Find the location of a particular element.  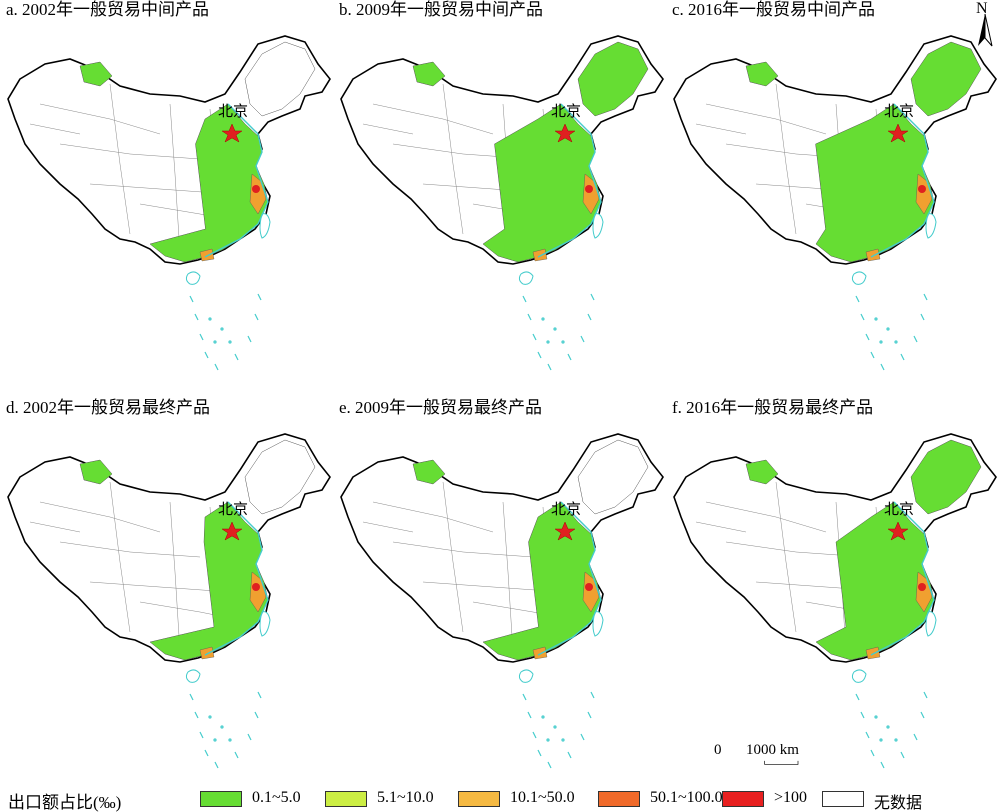

legend-label: 无数据 is located at coordinates (898, 803).